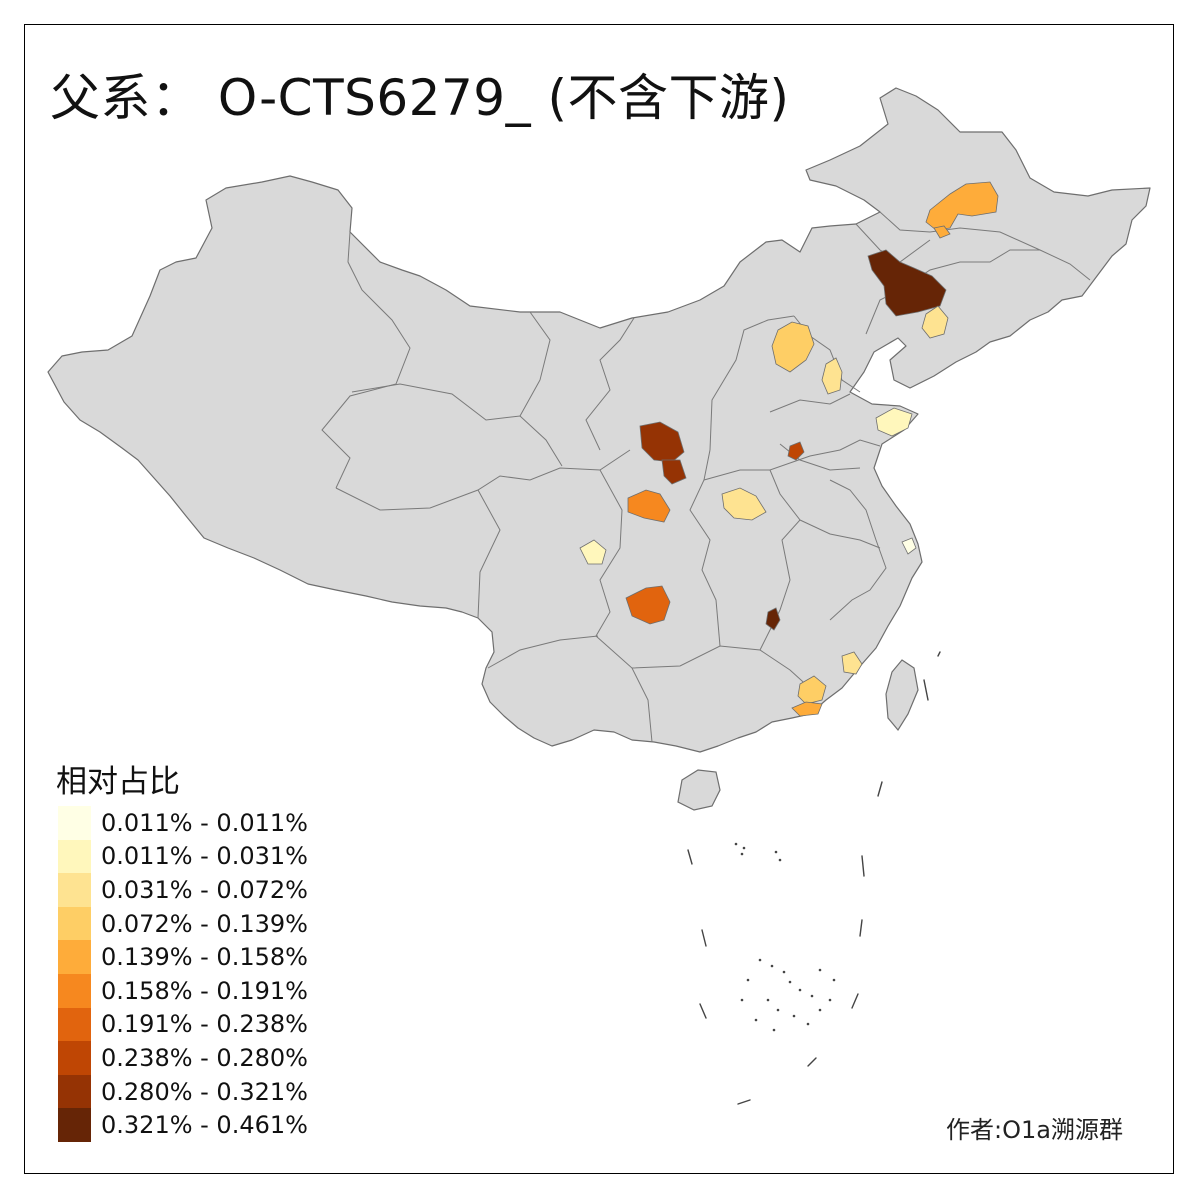 This screenshot has height=1200, width=1200. Describe the element at coordinates (593, 552) in the screenshot. I see `region-sichuan-chengdu` at that location.